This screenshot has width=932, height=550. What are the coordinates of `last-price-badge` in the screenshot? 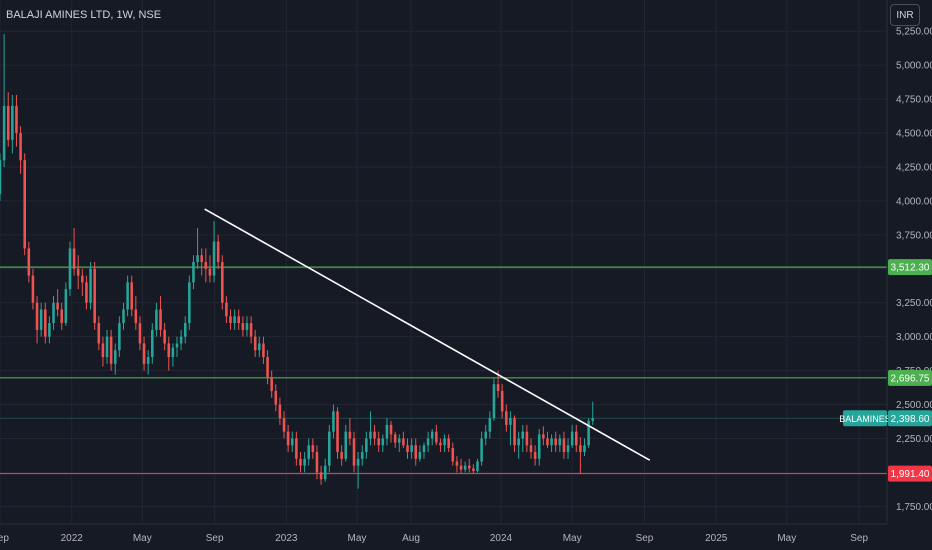 It's located at (910, 418).